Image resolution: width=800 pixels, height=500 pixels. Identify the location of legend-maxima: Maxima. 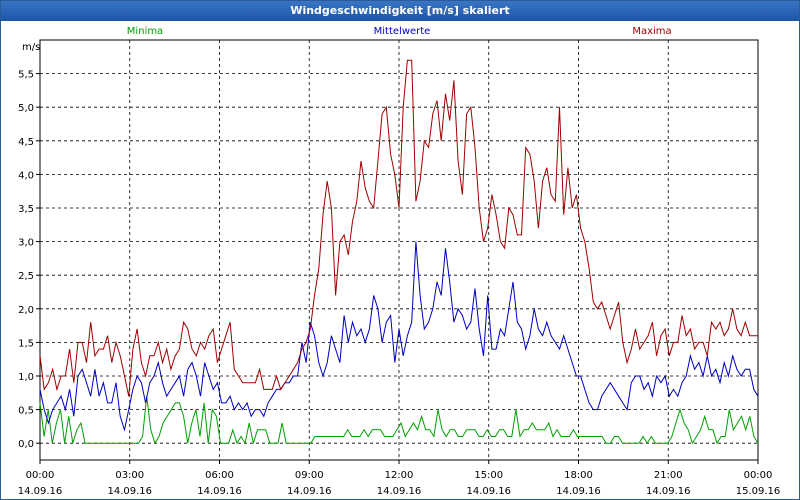
(651, 31).